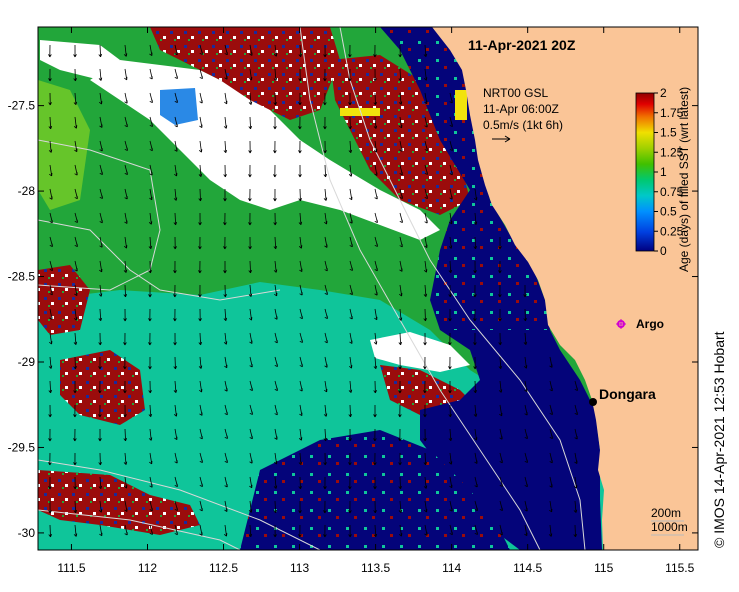 The image size is (739, 592). I want to click on dongara-label: Dongara, so click(627, 394).